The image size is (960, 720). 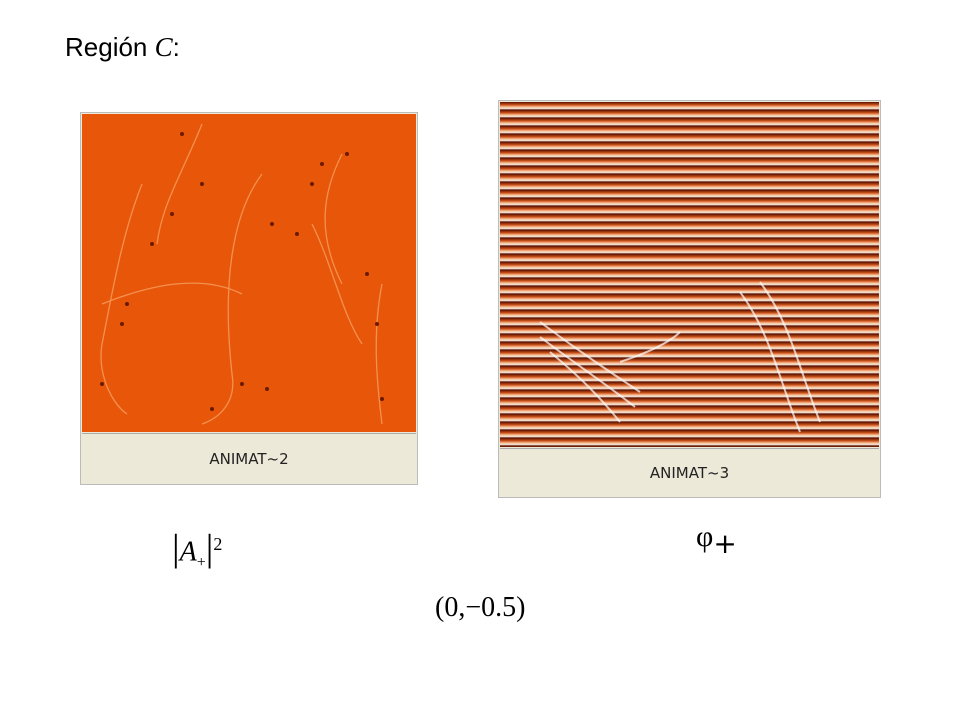 I want to click on amplitude-label: |A+|2, so click(x=197, y=549).